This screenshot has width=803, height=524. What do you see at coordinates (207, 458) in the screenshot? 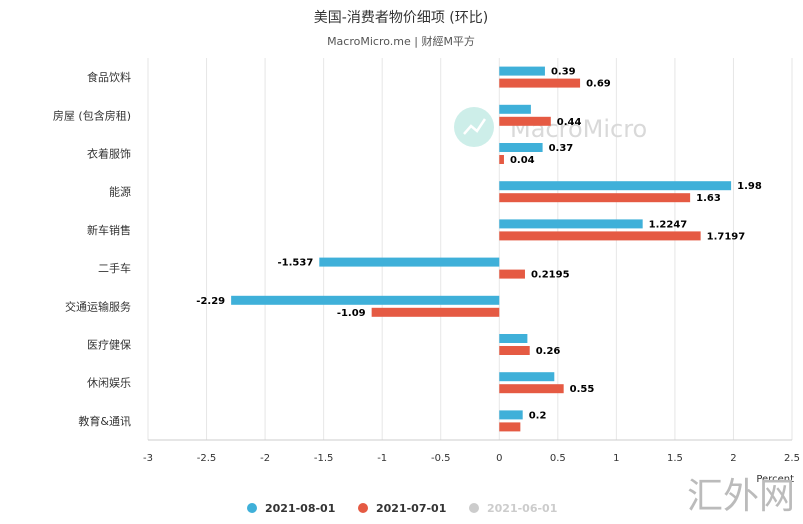
I see `x-tick-label: -2.5` at bounding box center [207, 458].